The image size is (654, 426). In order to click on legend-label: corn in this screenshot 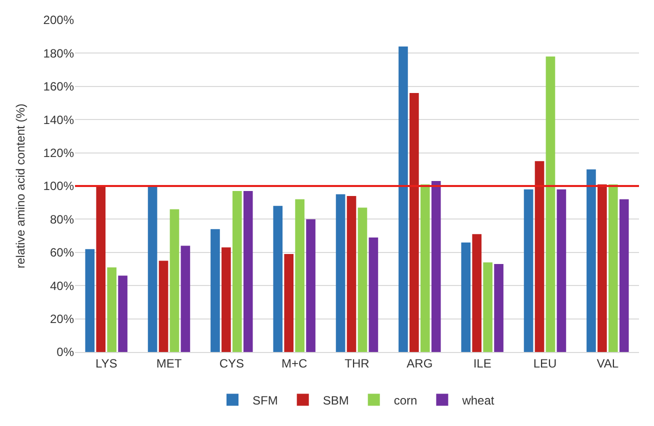, I will do `click(406, 400)`.